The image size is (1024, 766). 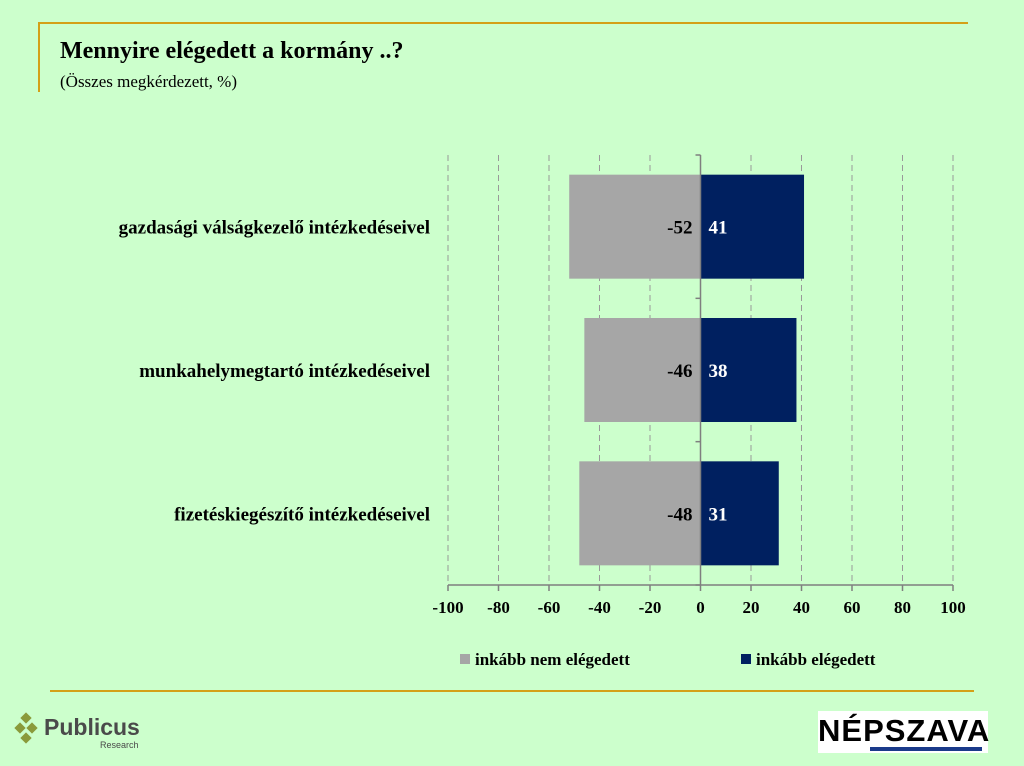 I want to click on data-label-negative: -52, so click(x=679, y=228).